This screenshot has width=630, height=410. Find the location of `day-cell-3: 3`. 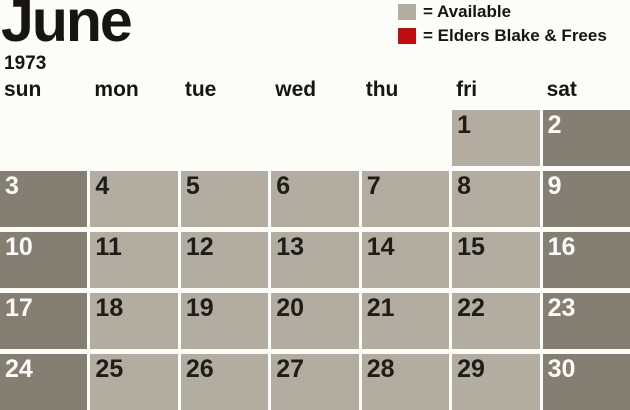

day-cell-3: 3 is located at coordinates (44, 199).